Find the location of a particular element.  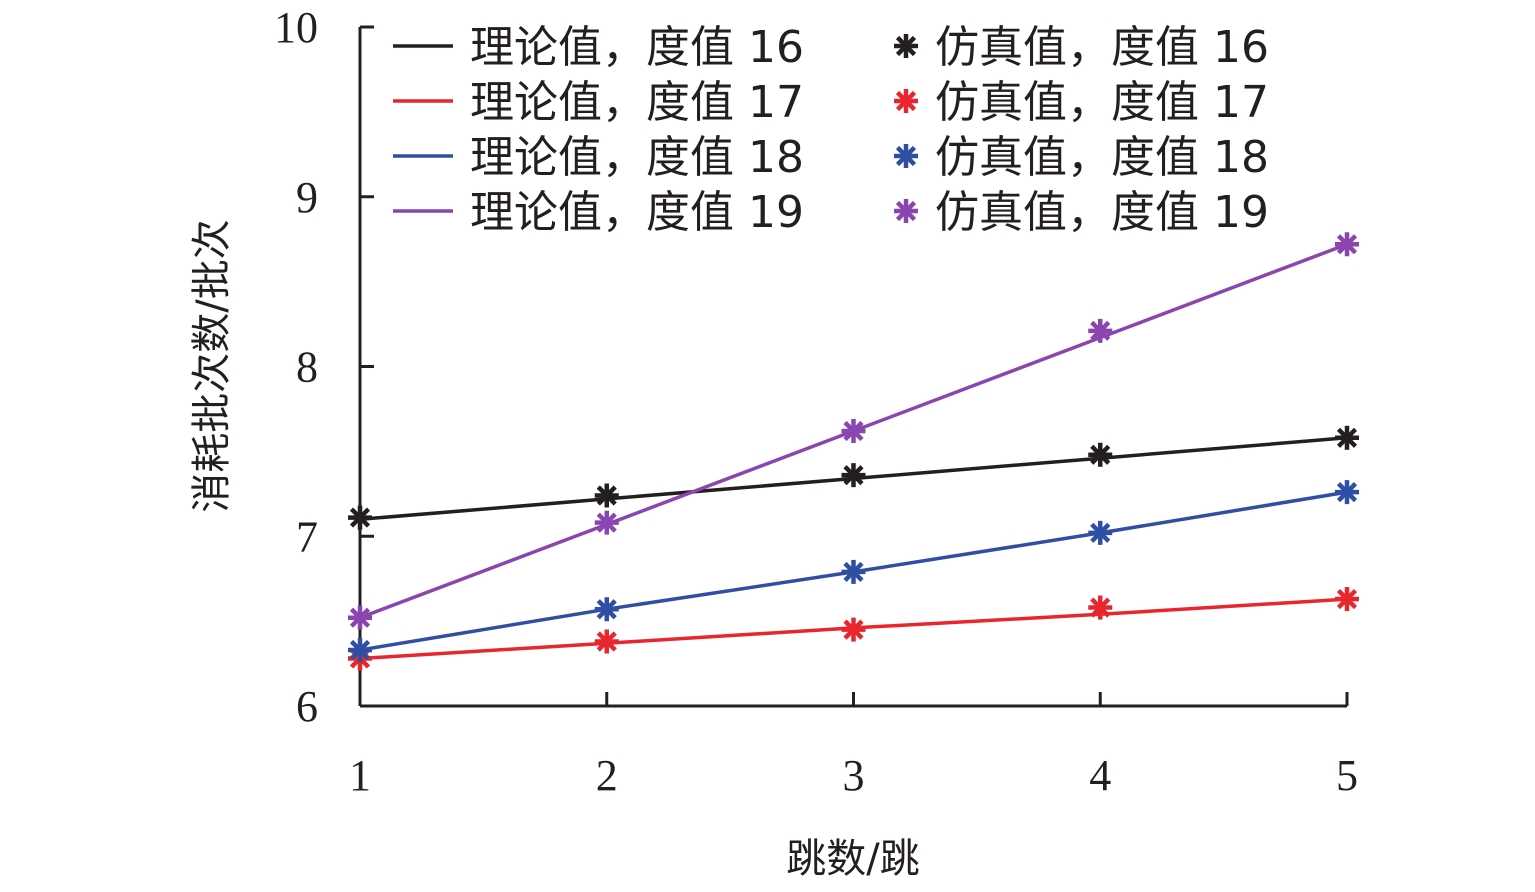

y-tick-label: 10 is located at coordinates (296, 27).